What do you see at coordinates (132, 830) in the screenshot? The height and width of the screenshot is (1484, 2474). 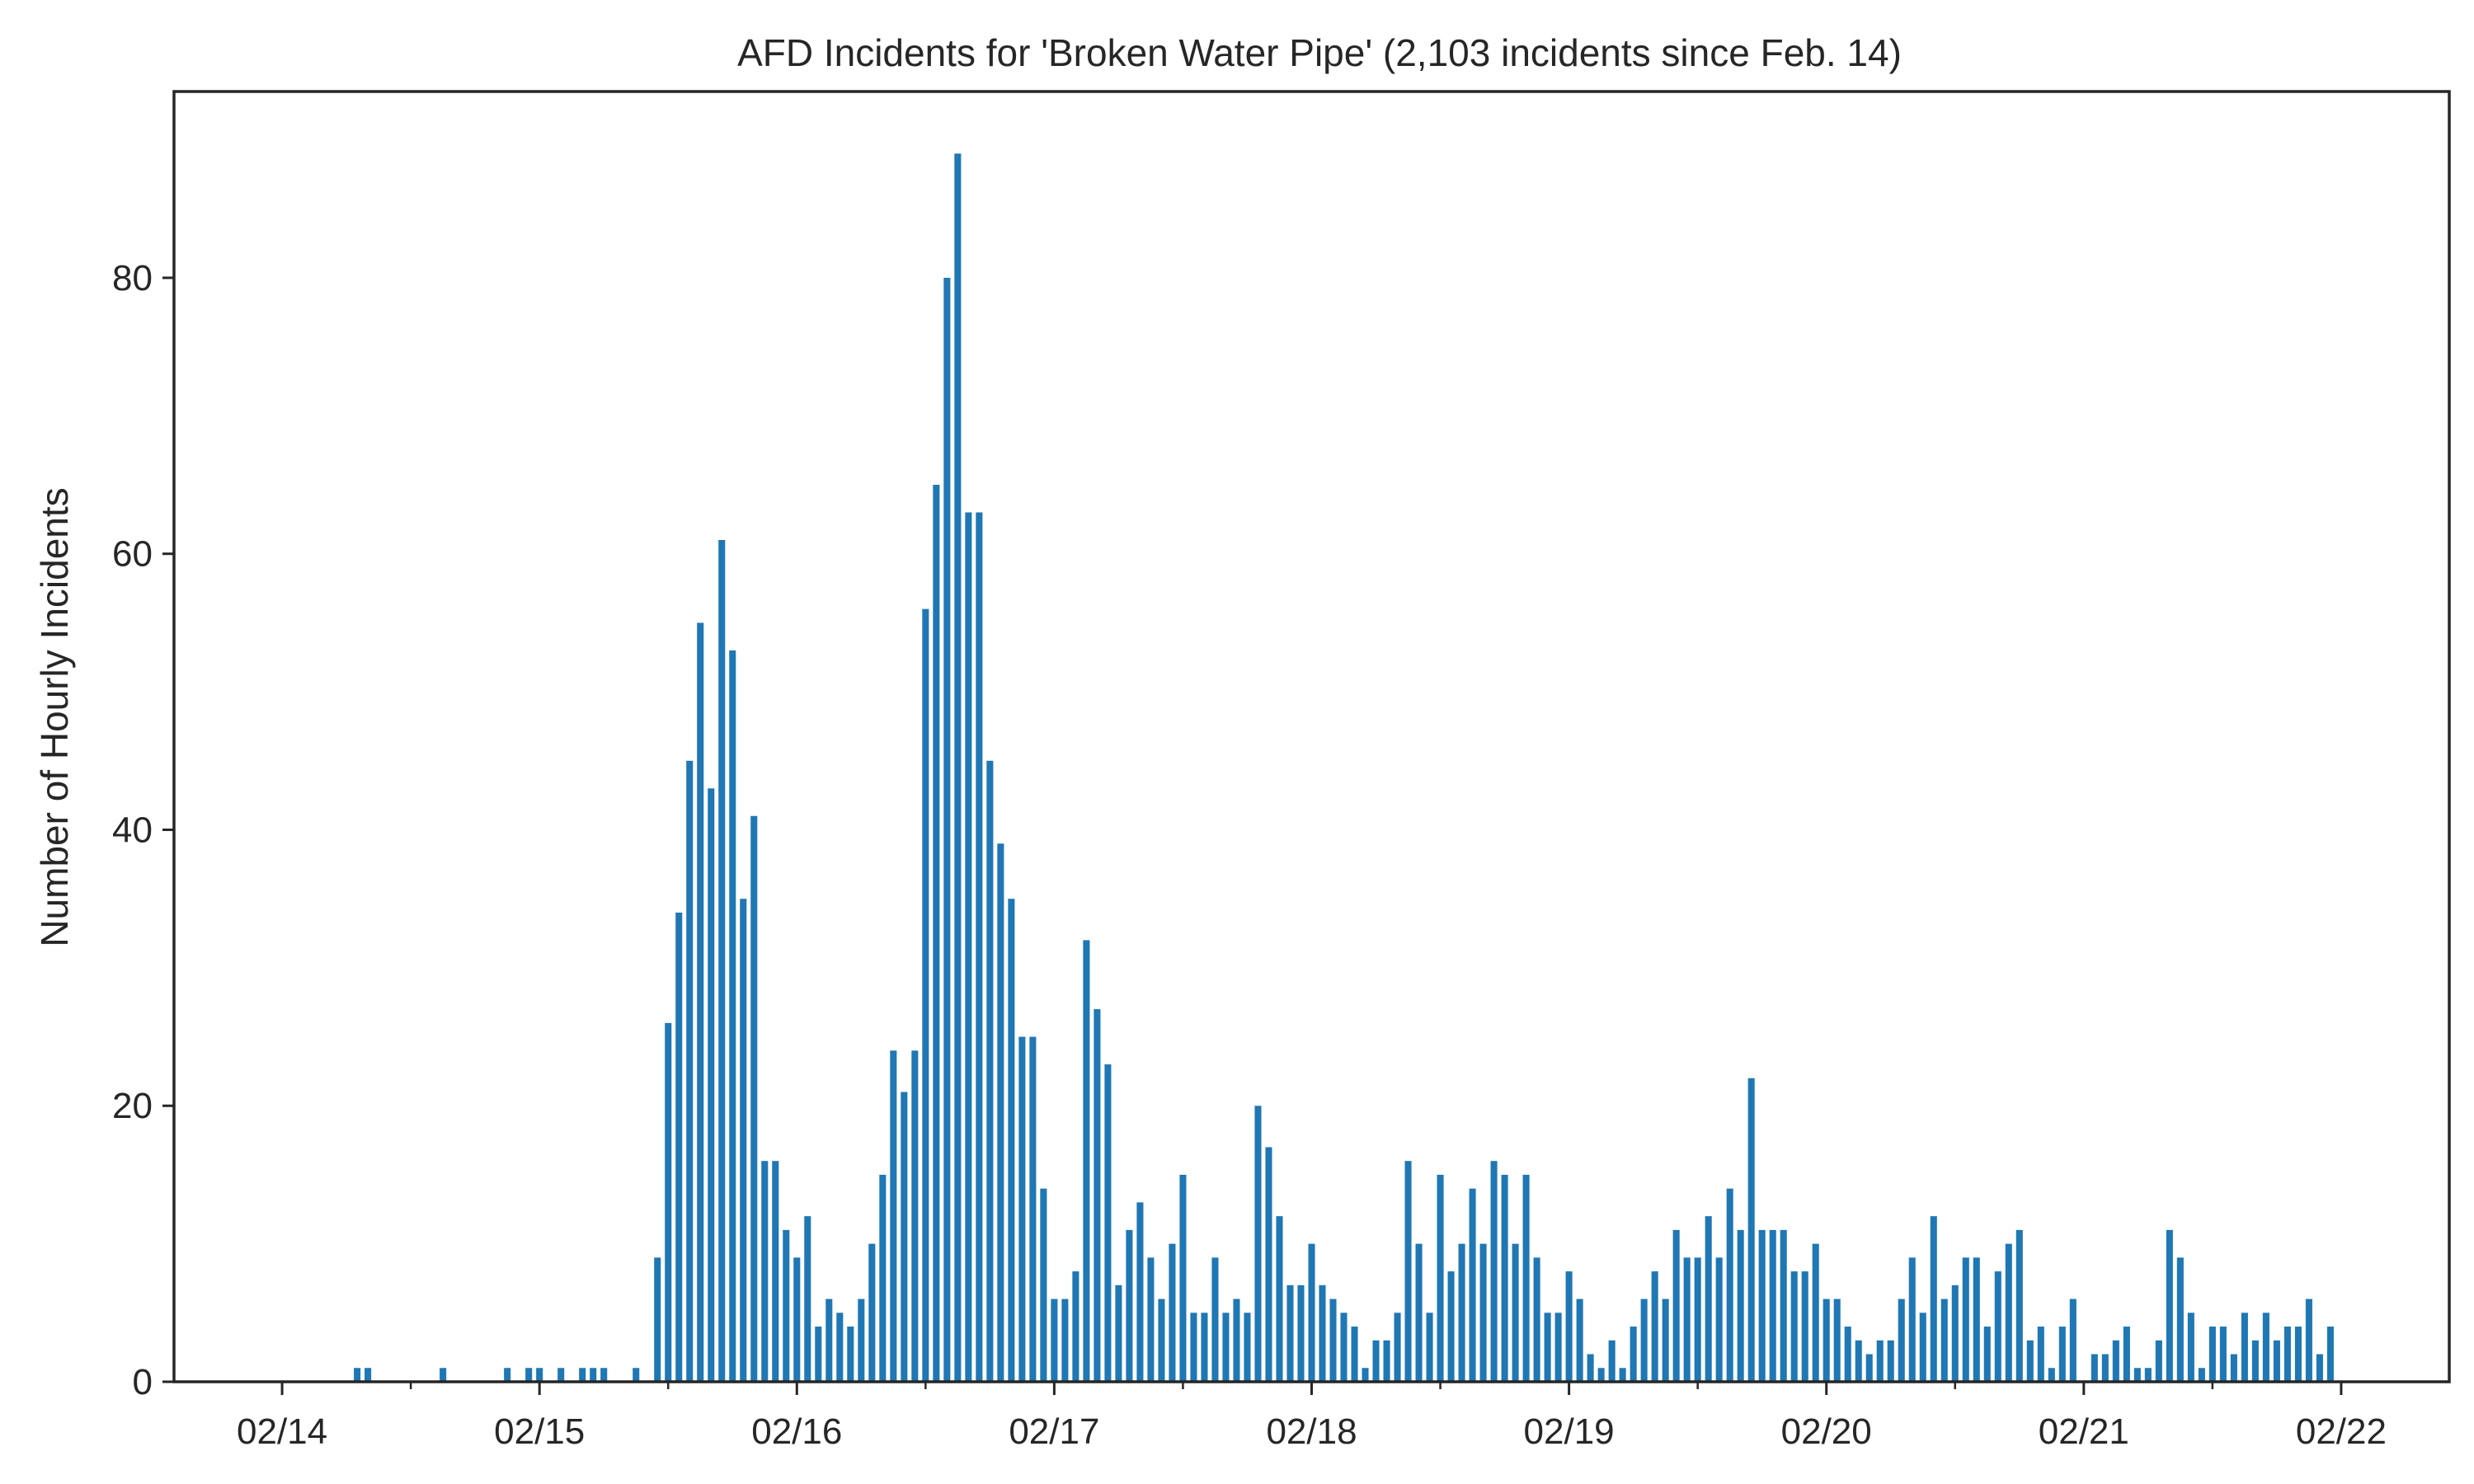 I see `y-tick-label: 40` at bounding box center [132, 830].